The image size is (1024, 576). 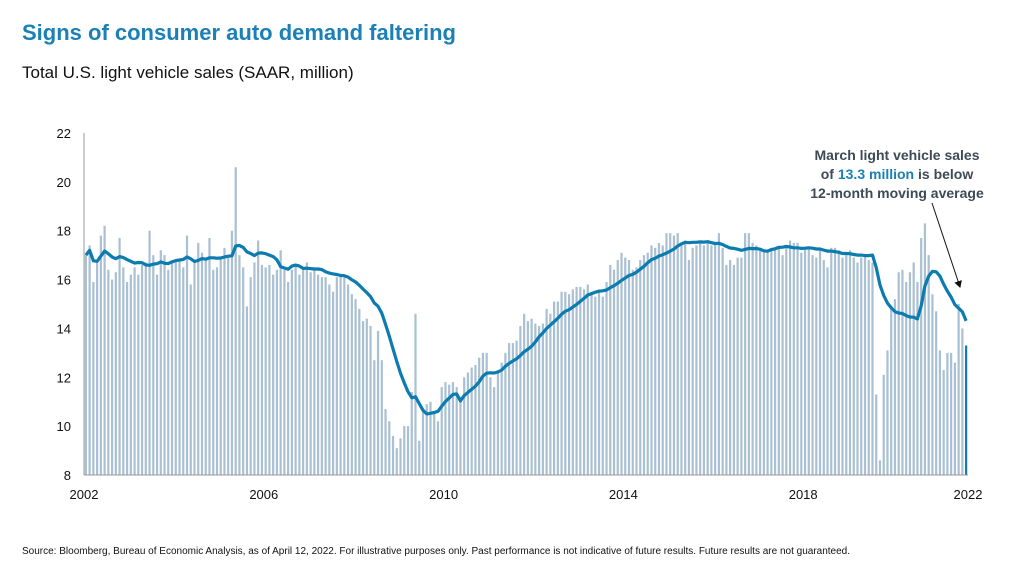 What do you see at coordinates (263, 494) in the screenshot?
I see `x-tick-label: 2006` at bounding box center [263, 494].